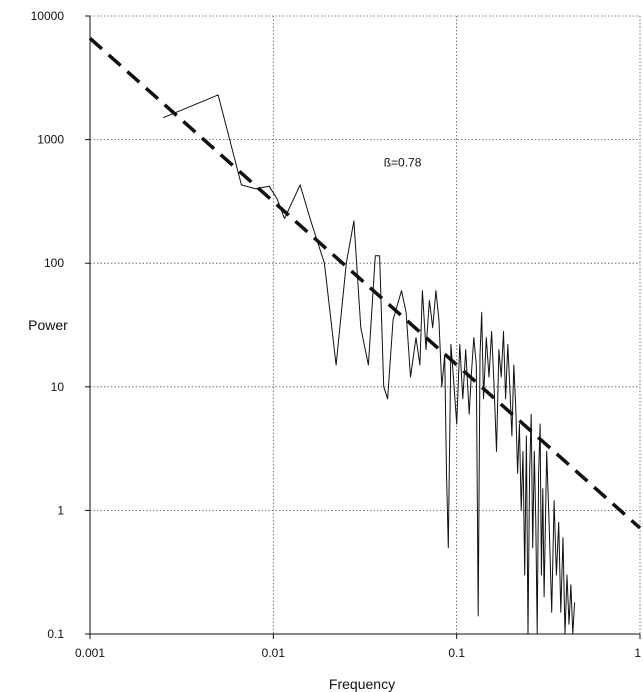 The width and height of the screenshot is (643, 692). Describe the element at coordinates (55, 634) in the screenshot. I see `y-tick-label: 0.1` at that location.